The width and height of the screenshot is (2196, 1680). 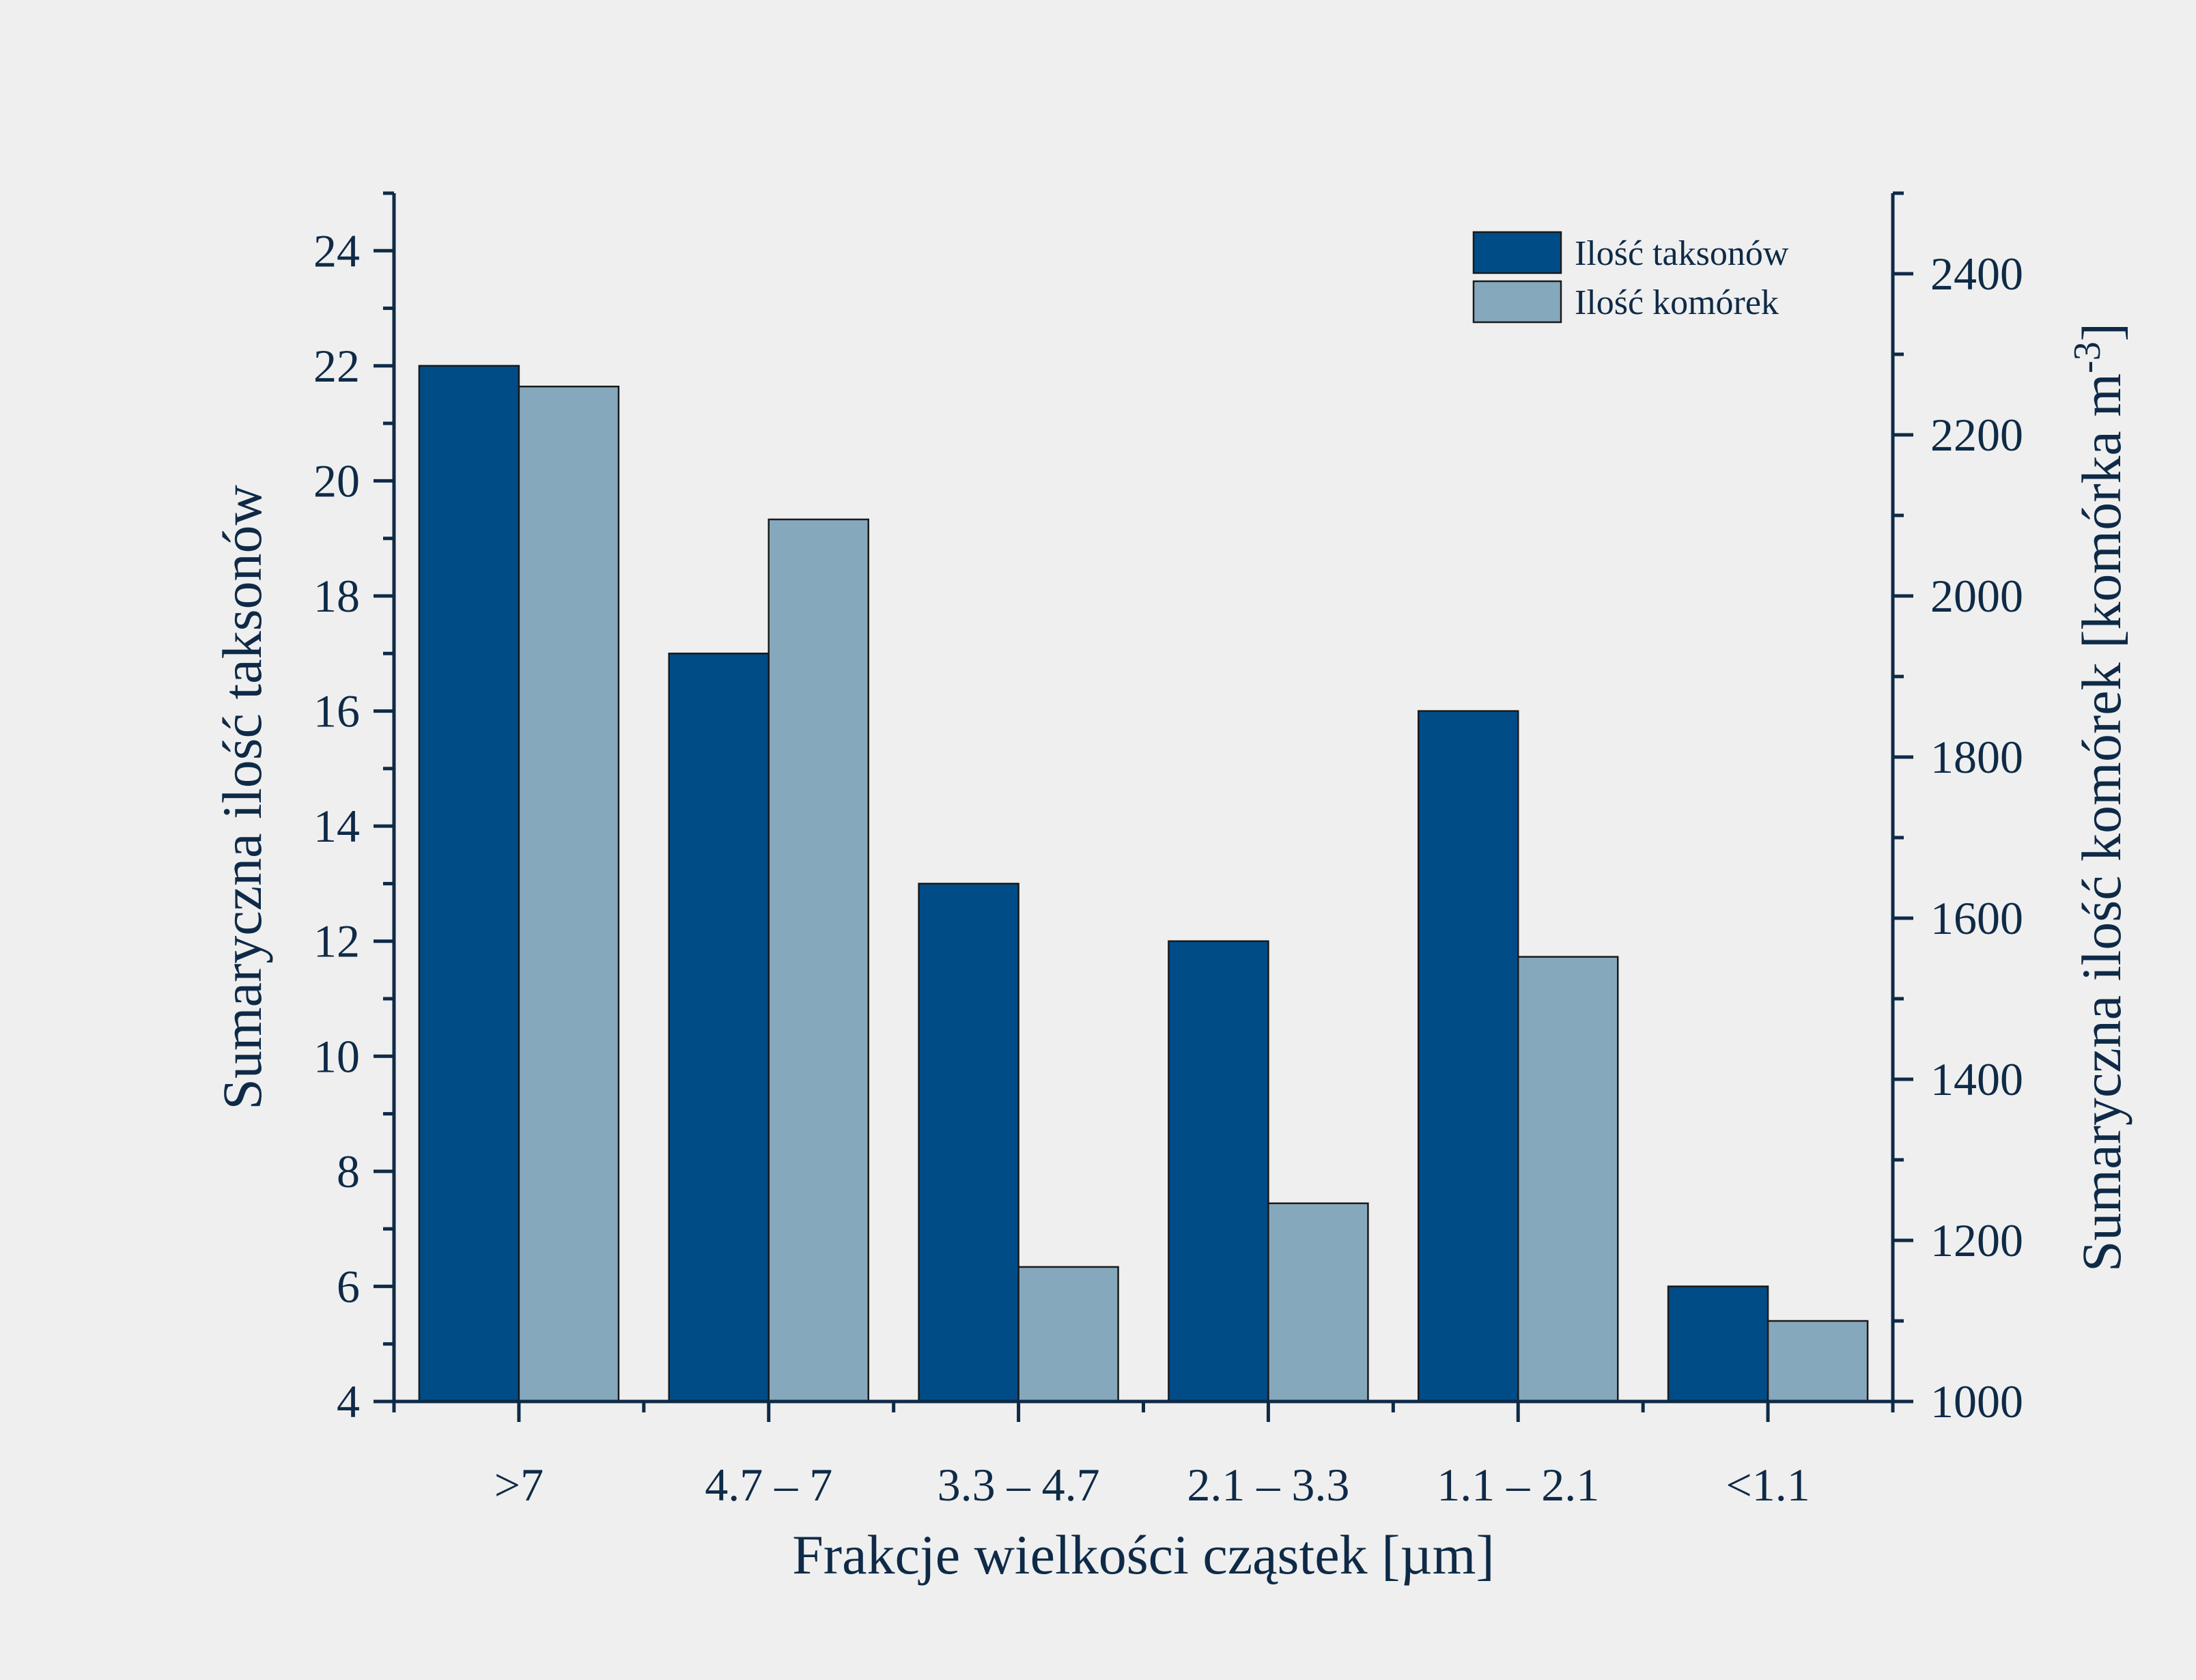 I want to click on x-tick-label: 4.7 – 7, so click(x=769, y=1485).